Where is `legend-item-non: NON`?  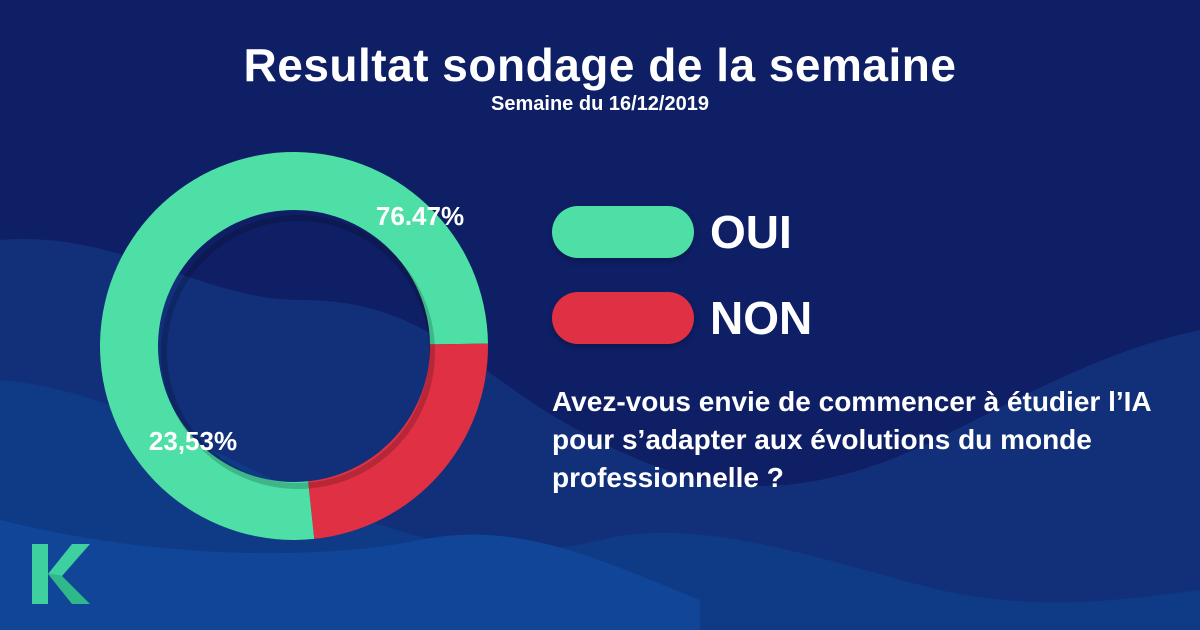
legend-item-non: NON is located at coordinates (682, 318).